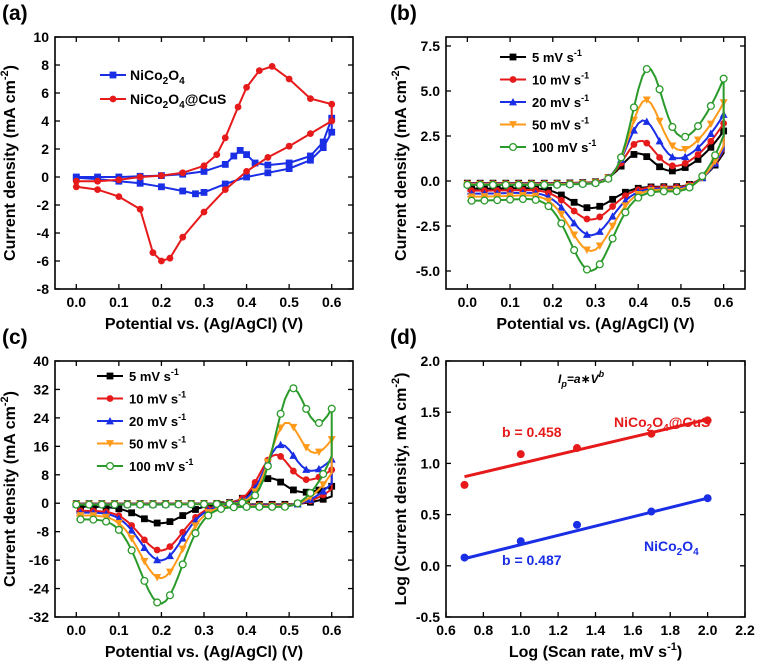 This screenshot has width=761, height=661. Describe the element at coordinates (564, 146) in the screenshot. I see `legend-label: 100 mV s-1` at that location.